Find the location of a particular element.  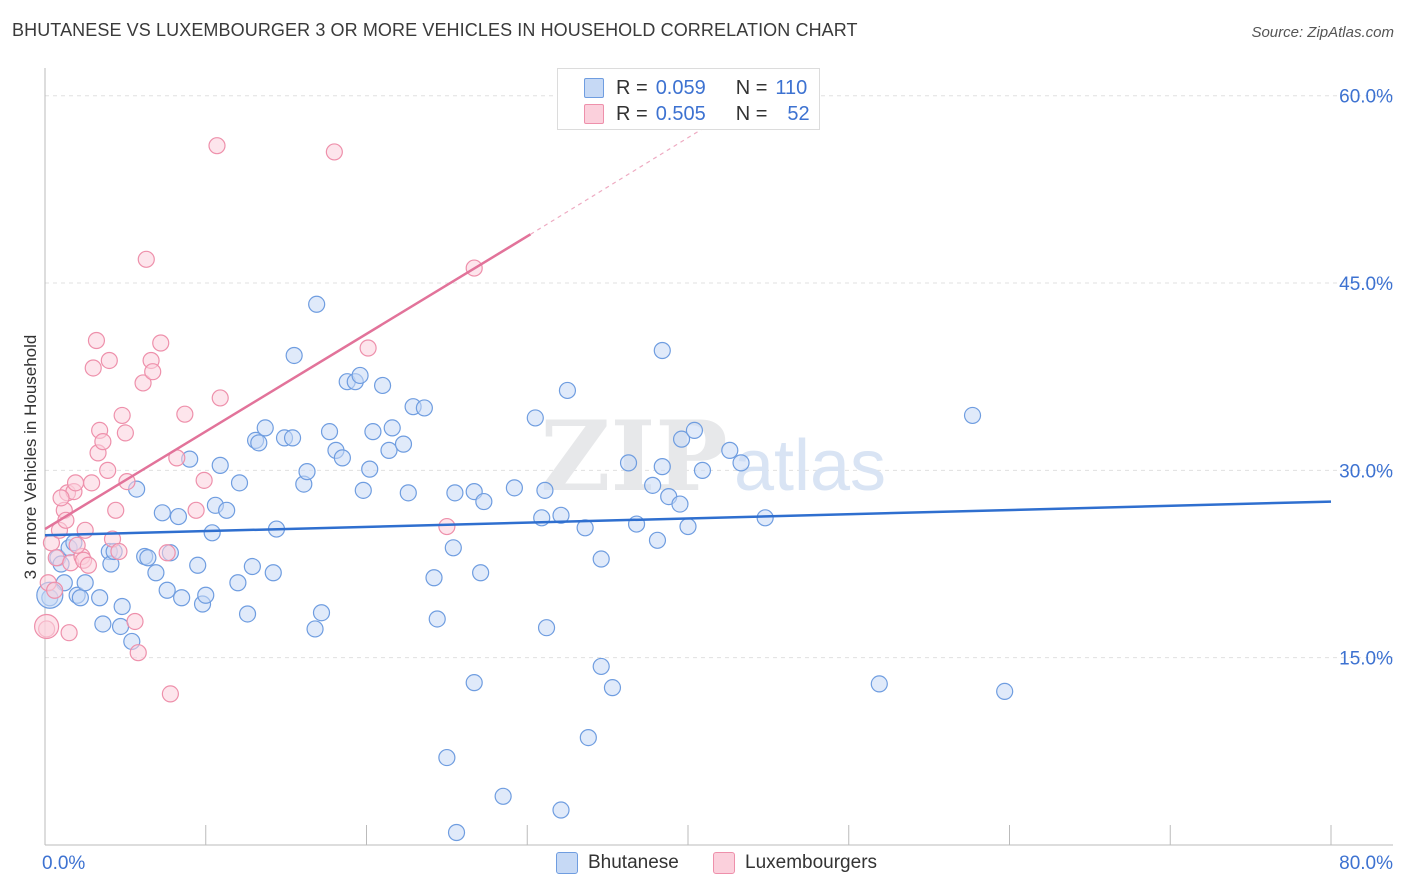

correlation-legend: R = 0.059 N = 110 R = 0.505 N = 52 is located at coordinates (688, 99).